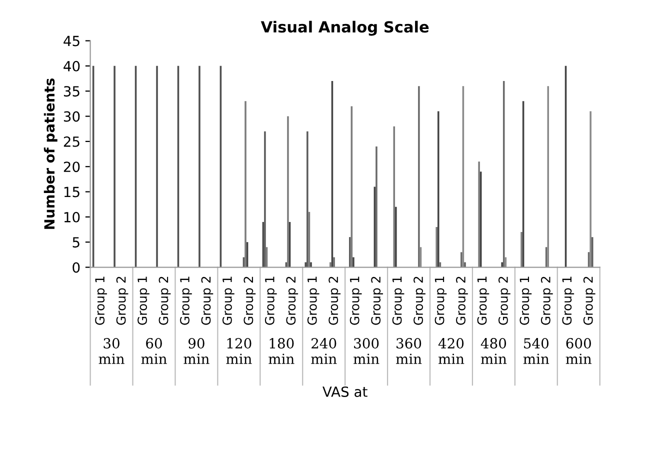 This screenshot has height=453, width=645. Describe the element at coordinates (154, 351) in the screenshot. I see `text: 60 min` at that location.